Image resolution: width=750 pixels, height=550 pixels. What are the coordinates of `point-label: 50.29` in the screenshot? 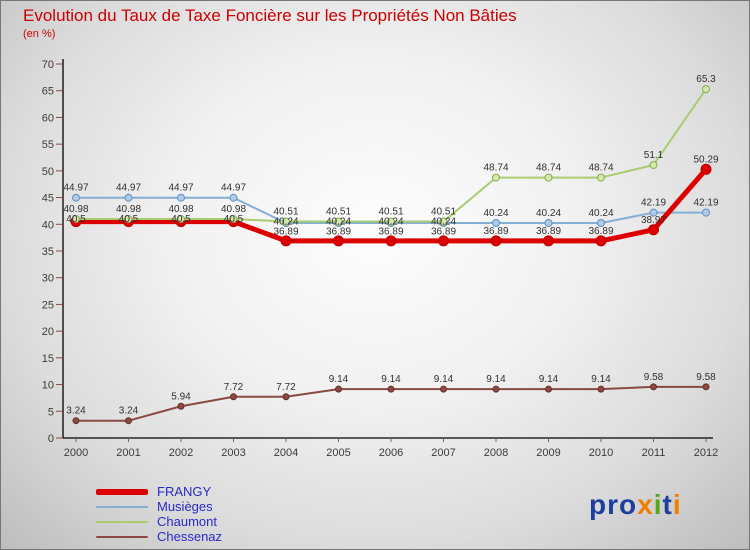 It's located at (705, 159).